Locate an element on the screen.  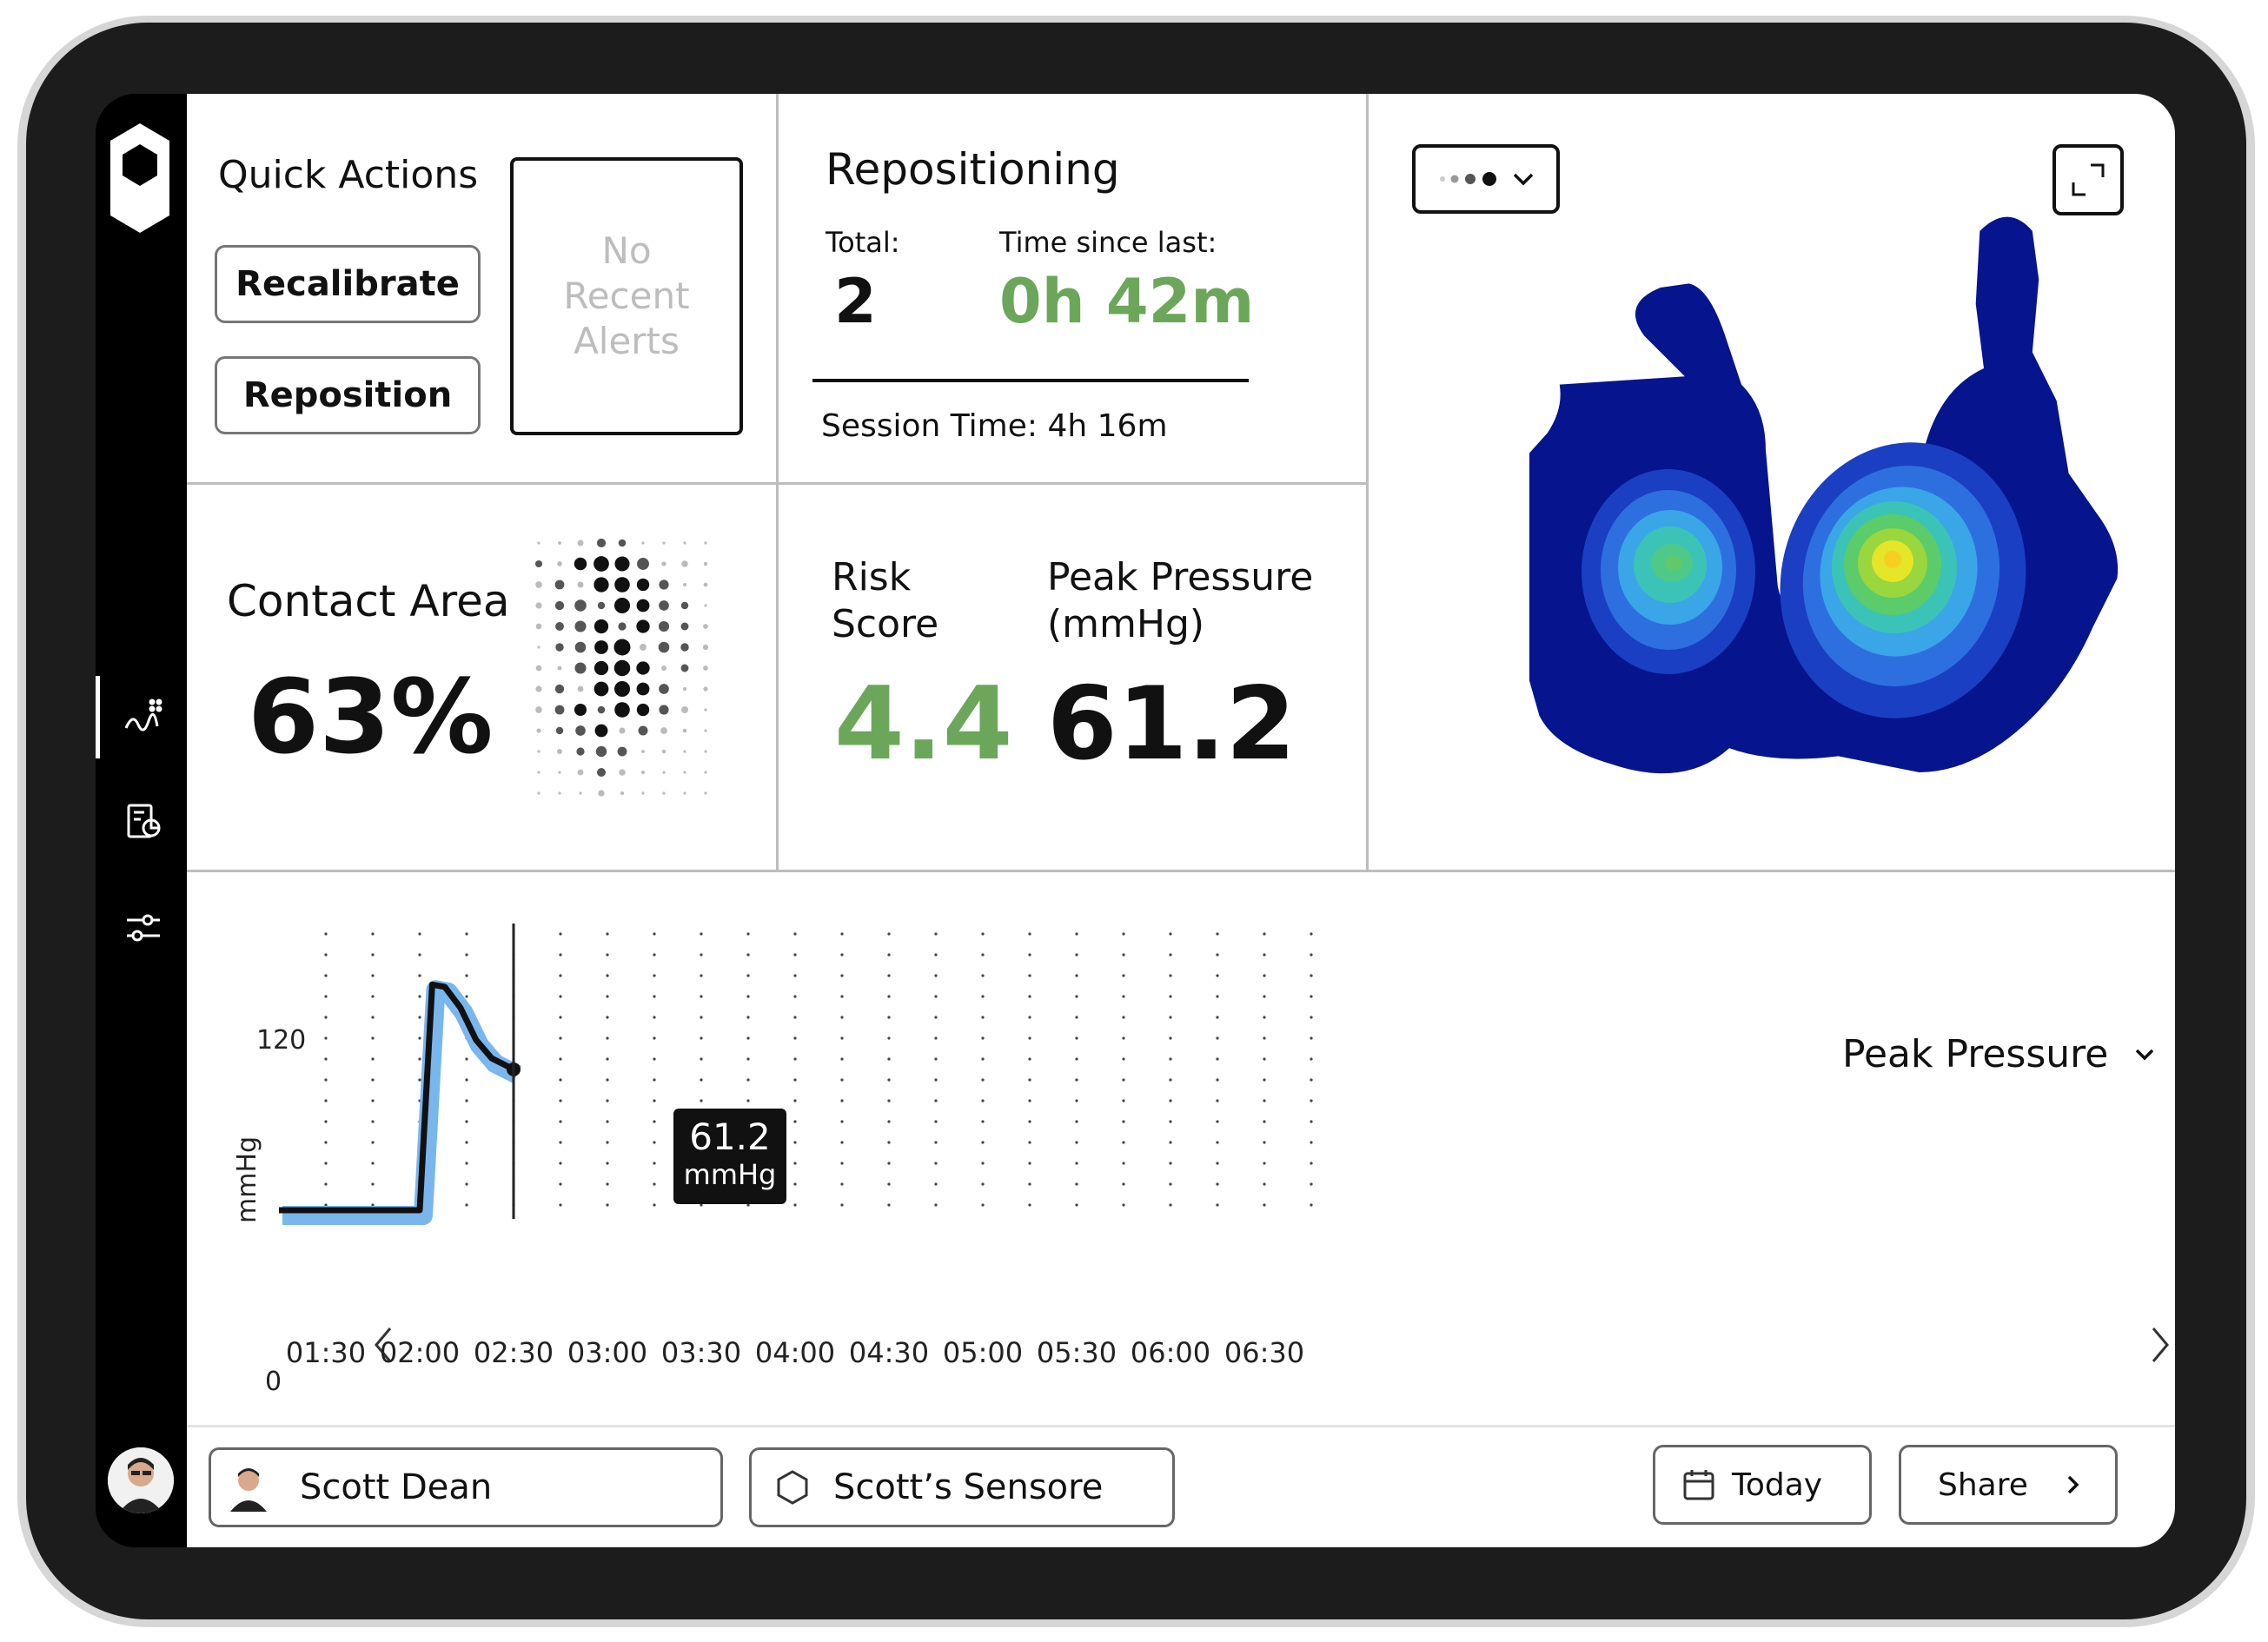
date-picker-button: Today is located at coordinates (1762, 1485).